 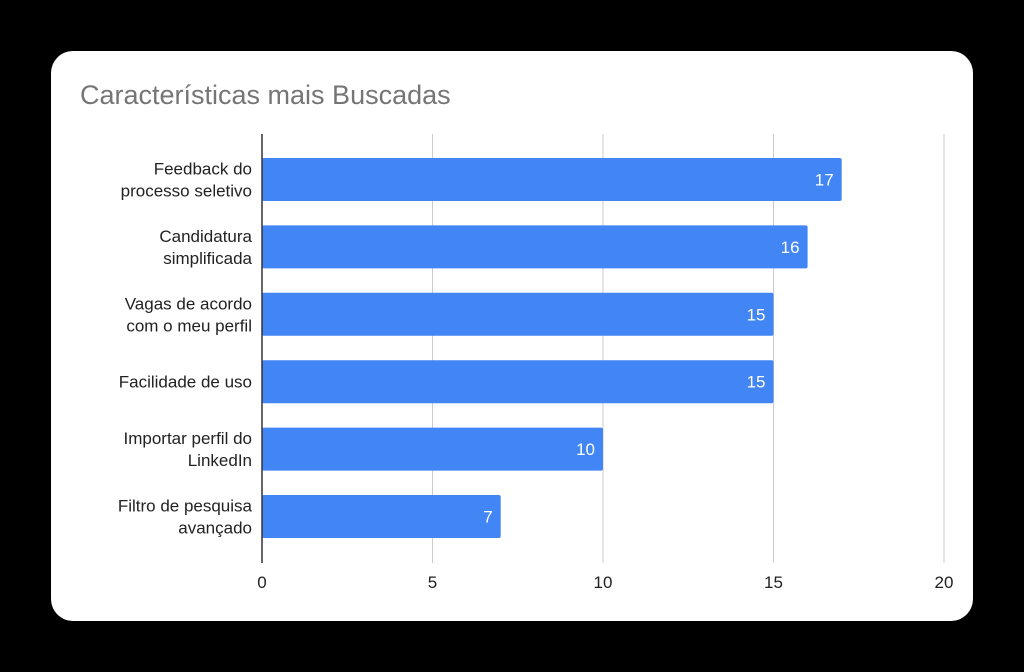 I want to click on category-label: Candidatura, so click(x=205, y=236).